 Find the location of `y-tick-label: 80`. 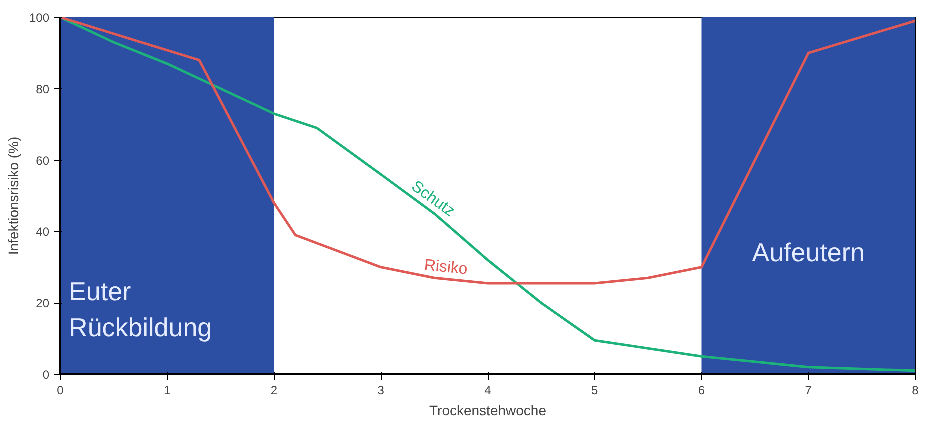

y-tick-label: 80 is located at coordinates (43, 89).